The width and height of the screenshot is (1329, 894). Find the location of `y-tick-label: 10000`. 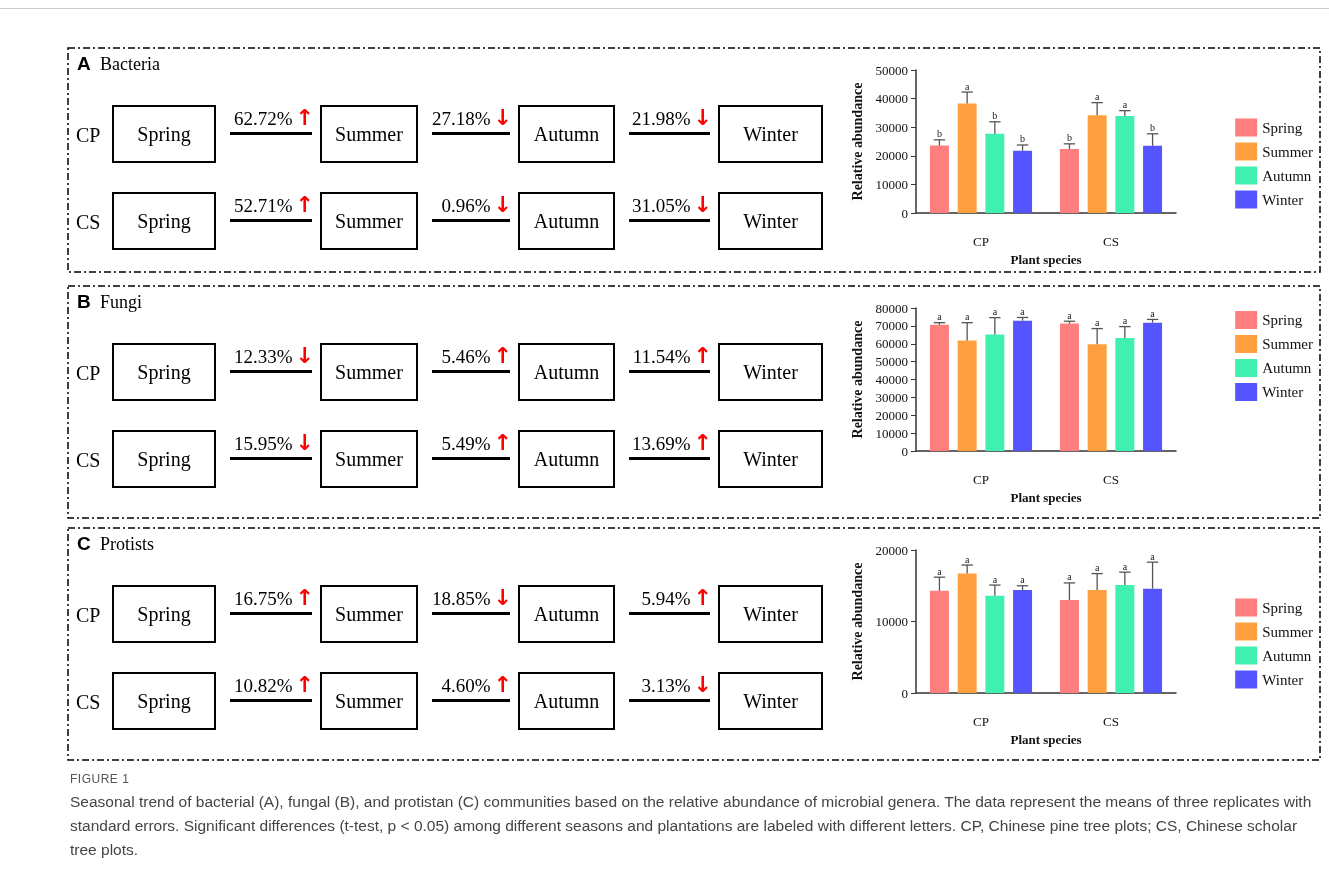

y-tick-label: 10000 is located at coordinates (891, 622).